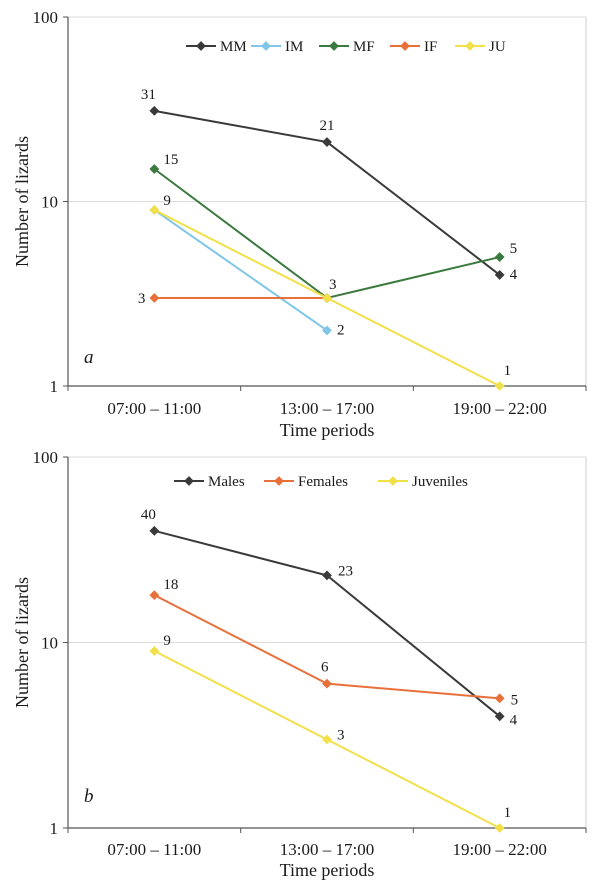  Describe the element at coordinates (413, 47) in the screenshot. I see `chart-a-legend-item: IF` at that location.